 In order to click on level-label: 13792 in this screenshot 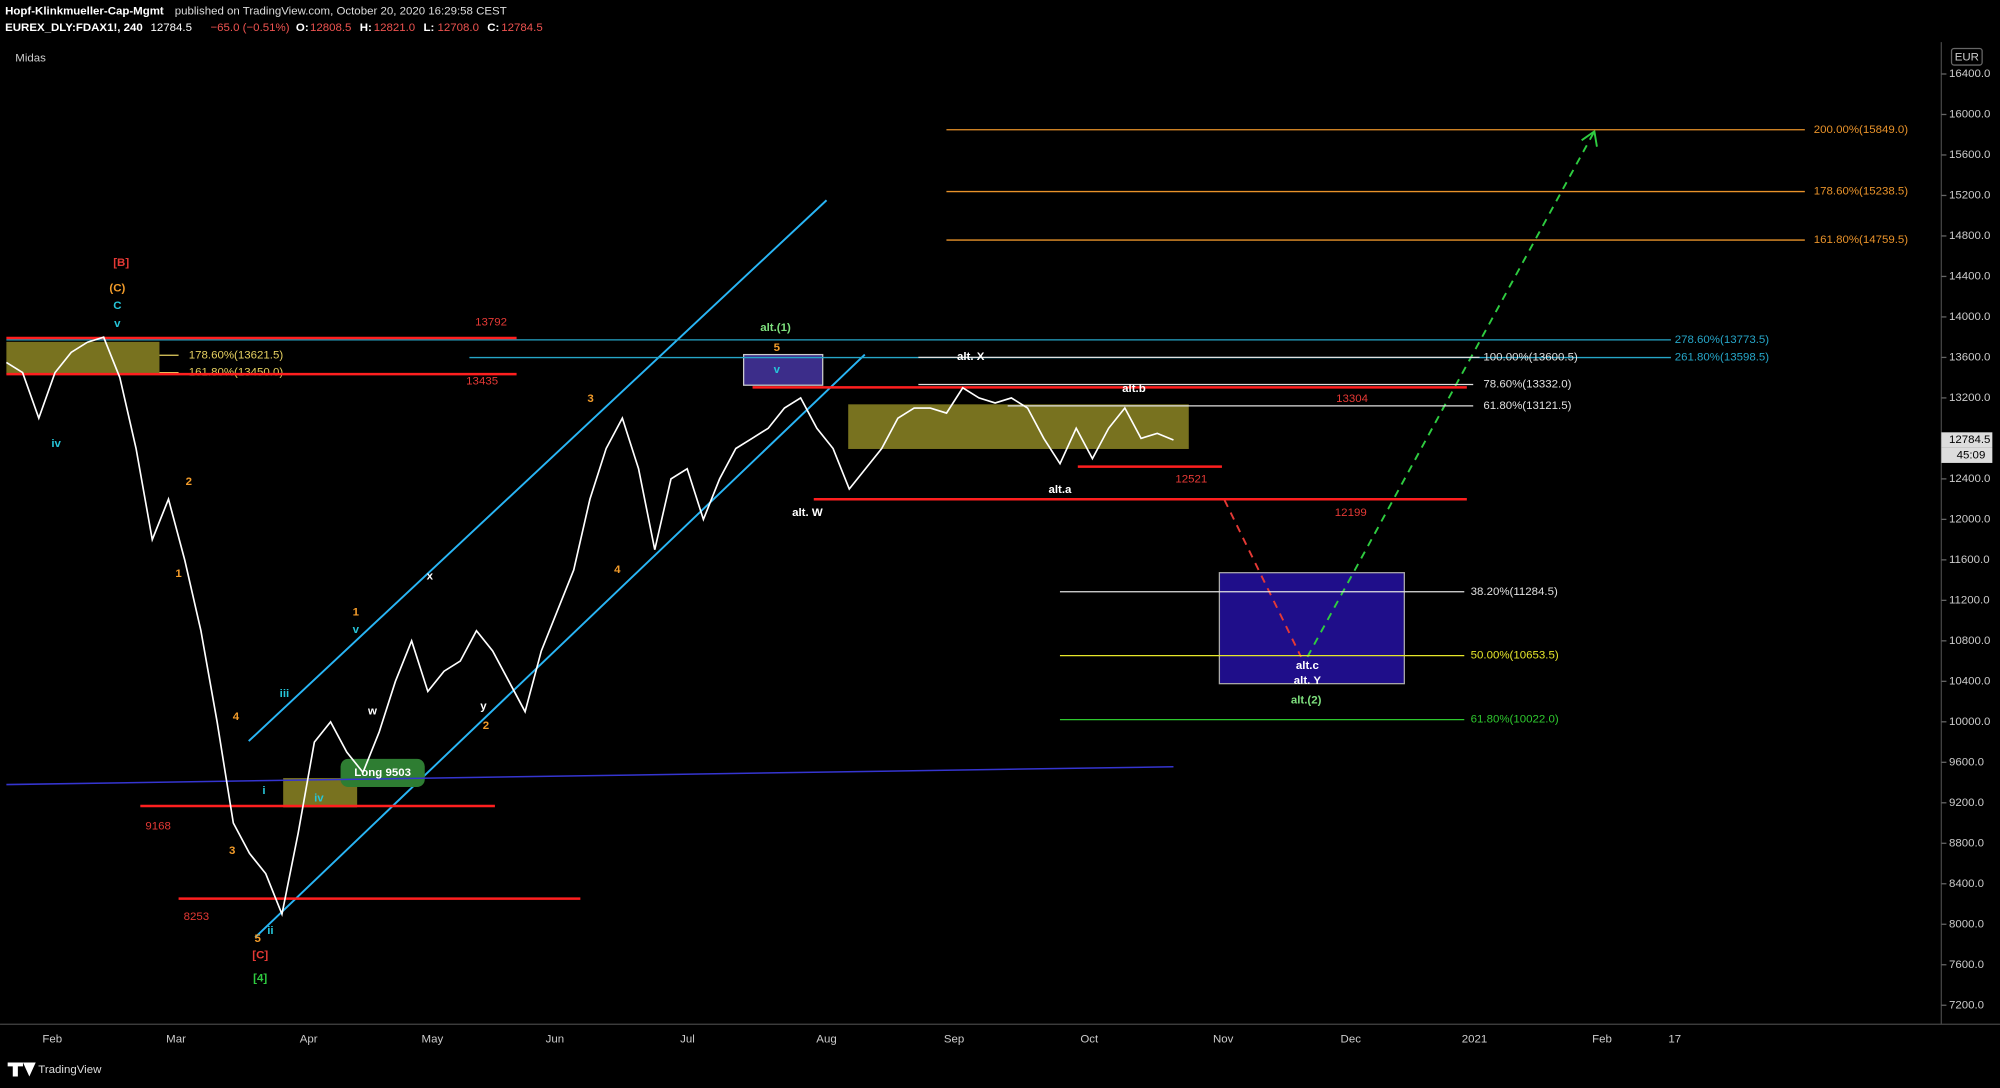, I will do `click(491, 323)`.